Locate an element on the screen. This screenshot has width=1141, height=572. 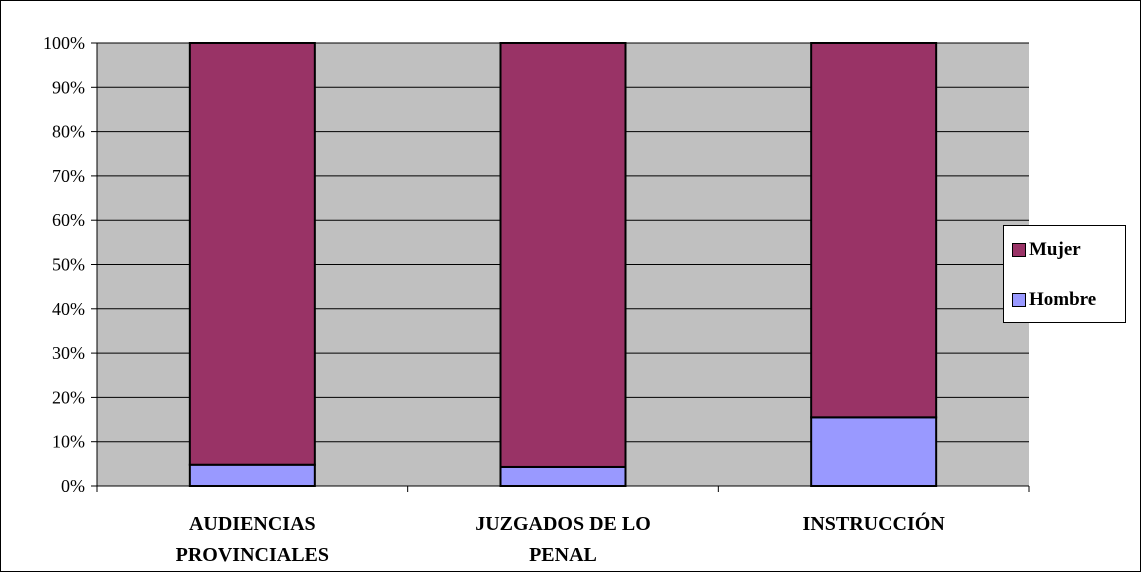
y-tick-label: 40% is located at coordinates (68, 309).